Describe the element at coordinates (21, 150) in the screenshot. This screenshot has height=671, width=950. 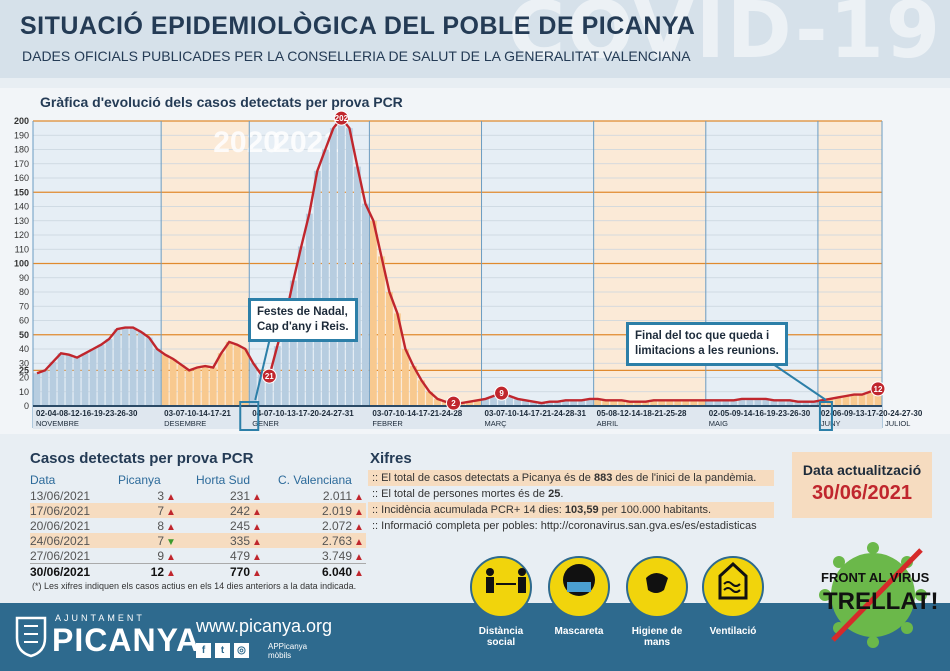
I see `y-tick-label: 180` at that location.